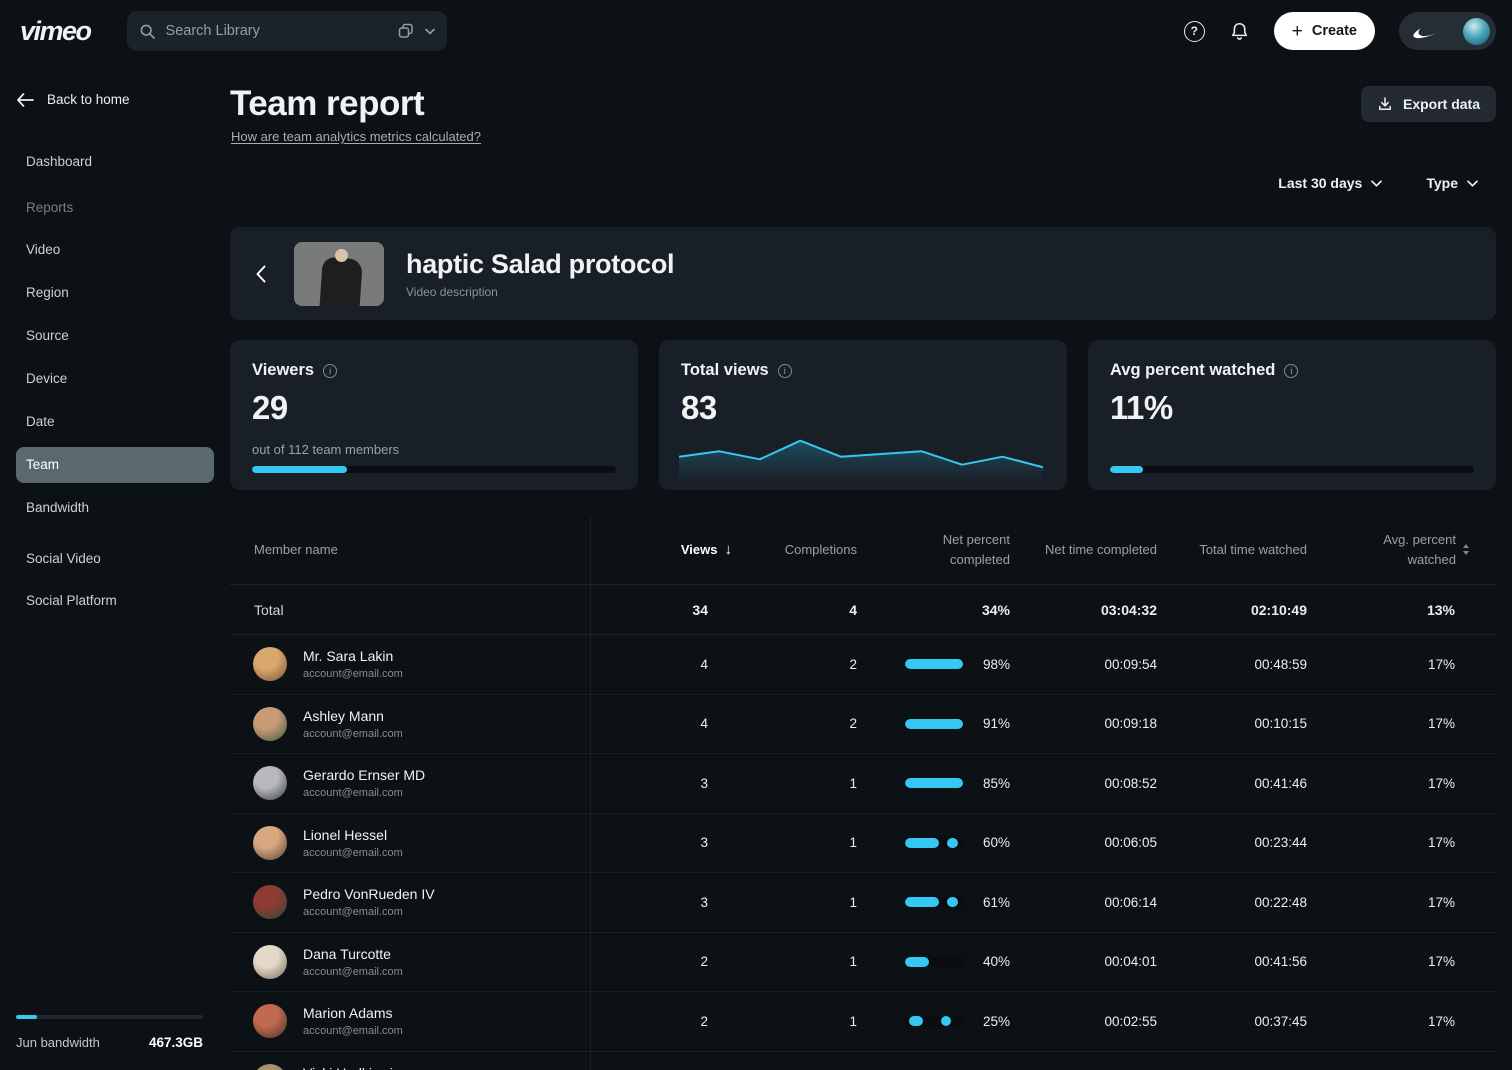  I want to click on member-cell: Lionel Hessel account@email.com, so click(316, 842).